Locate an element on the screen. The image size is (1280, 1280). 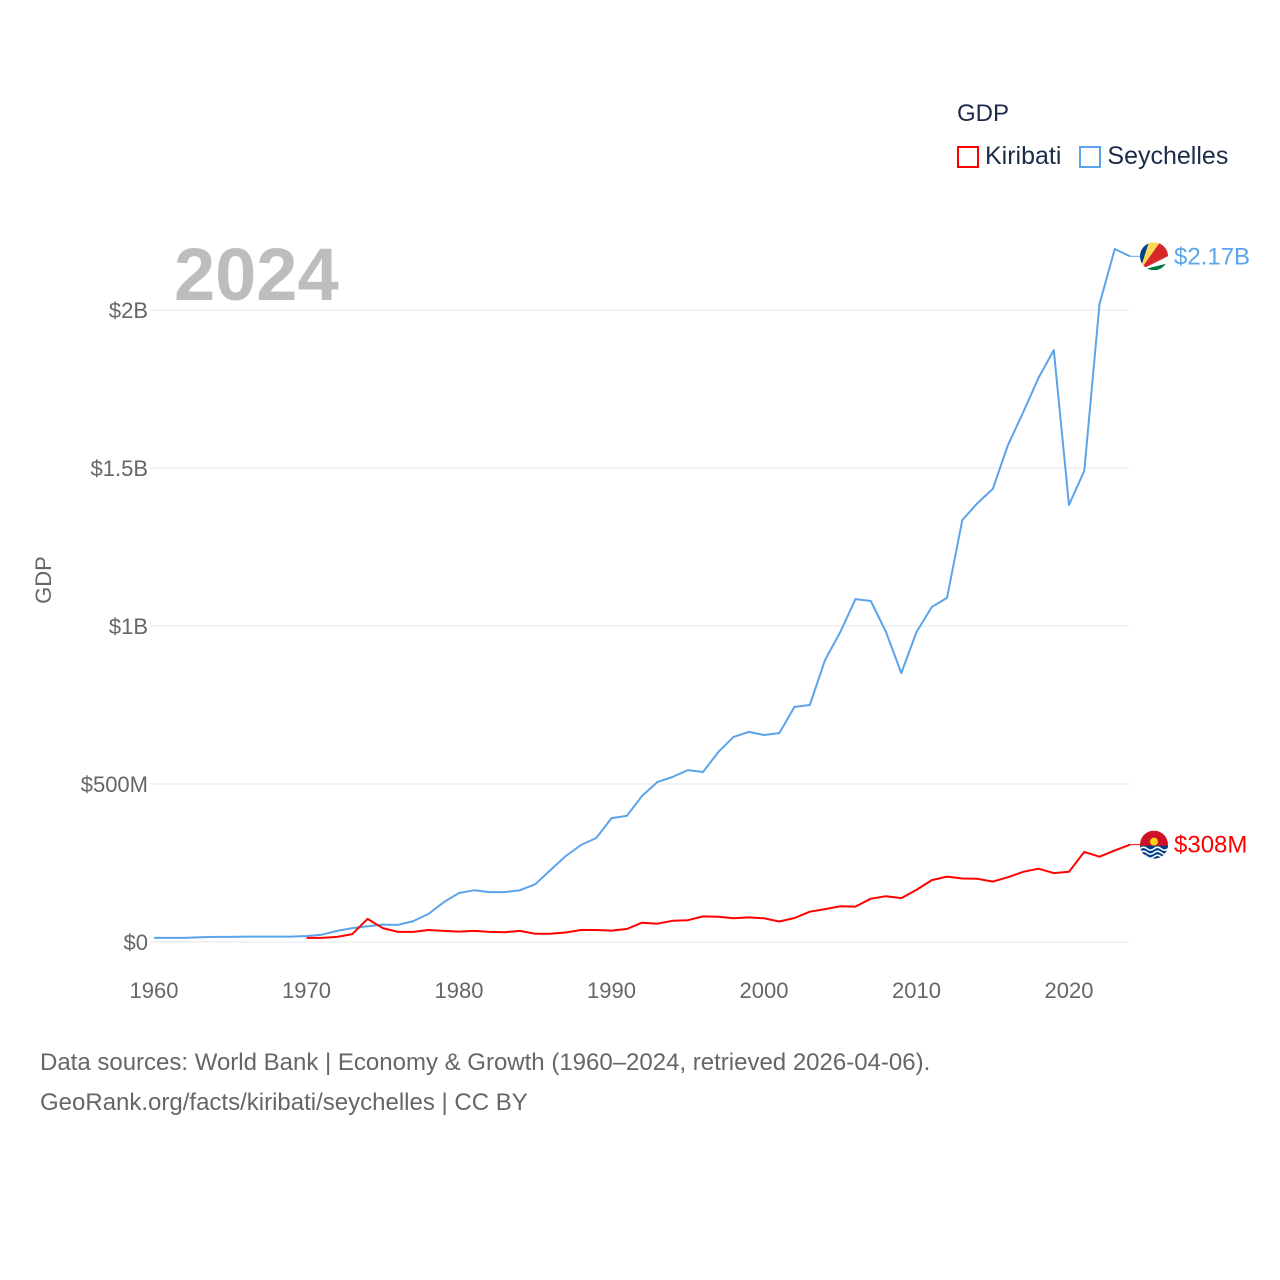
legend-label: Seychelles is located at coordinates (1168, 156).